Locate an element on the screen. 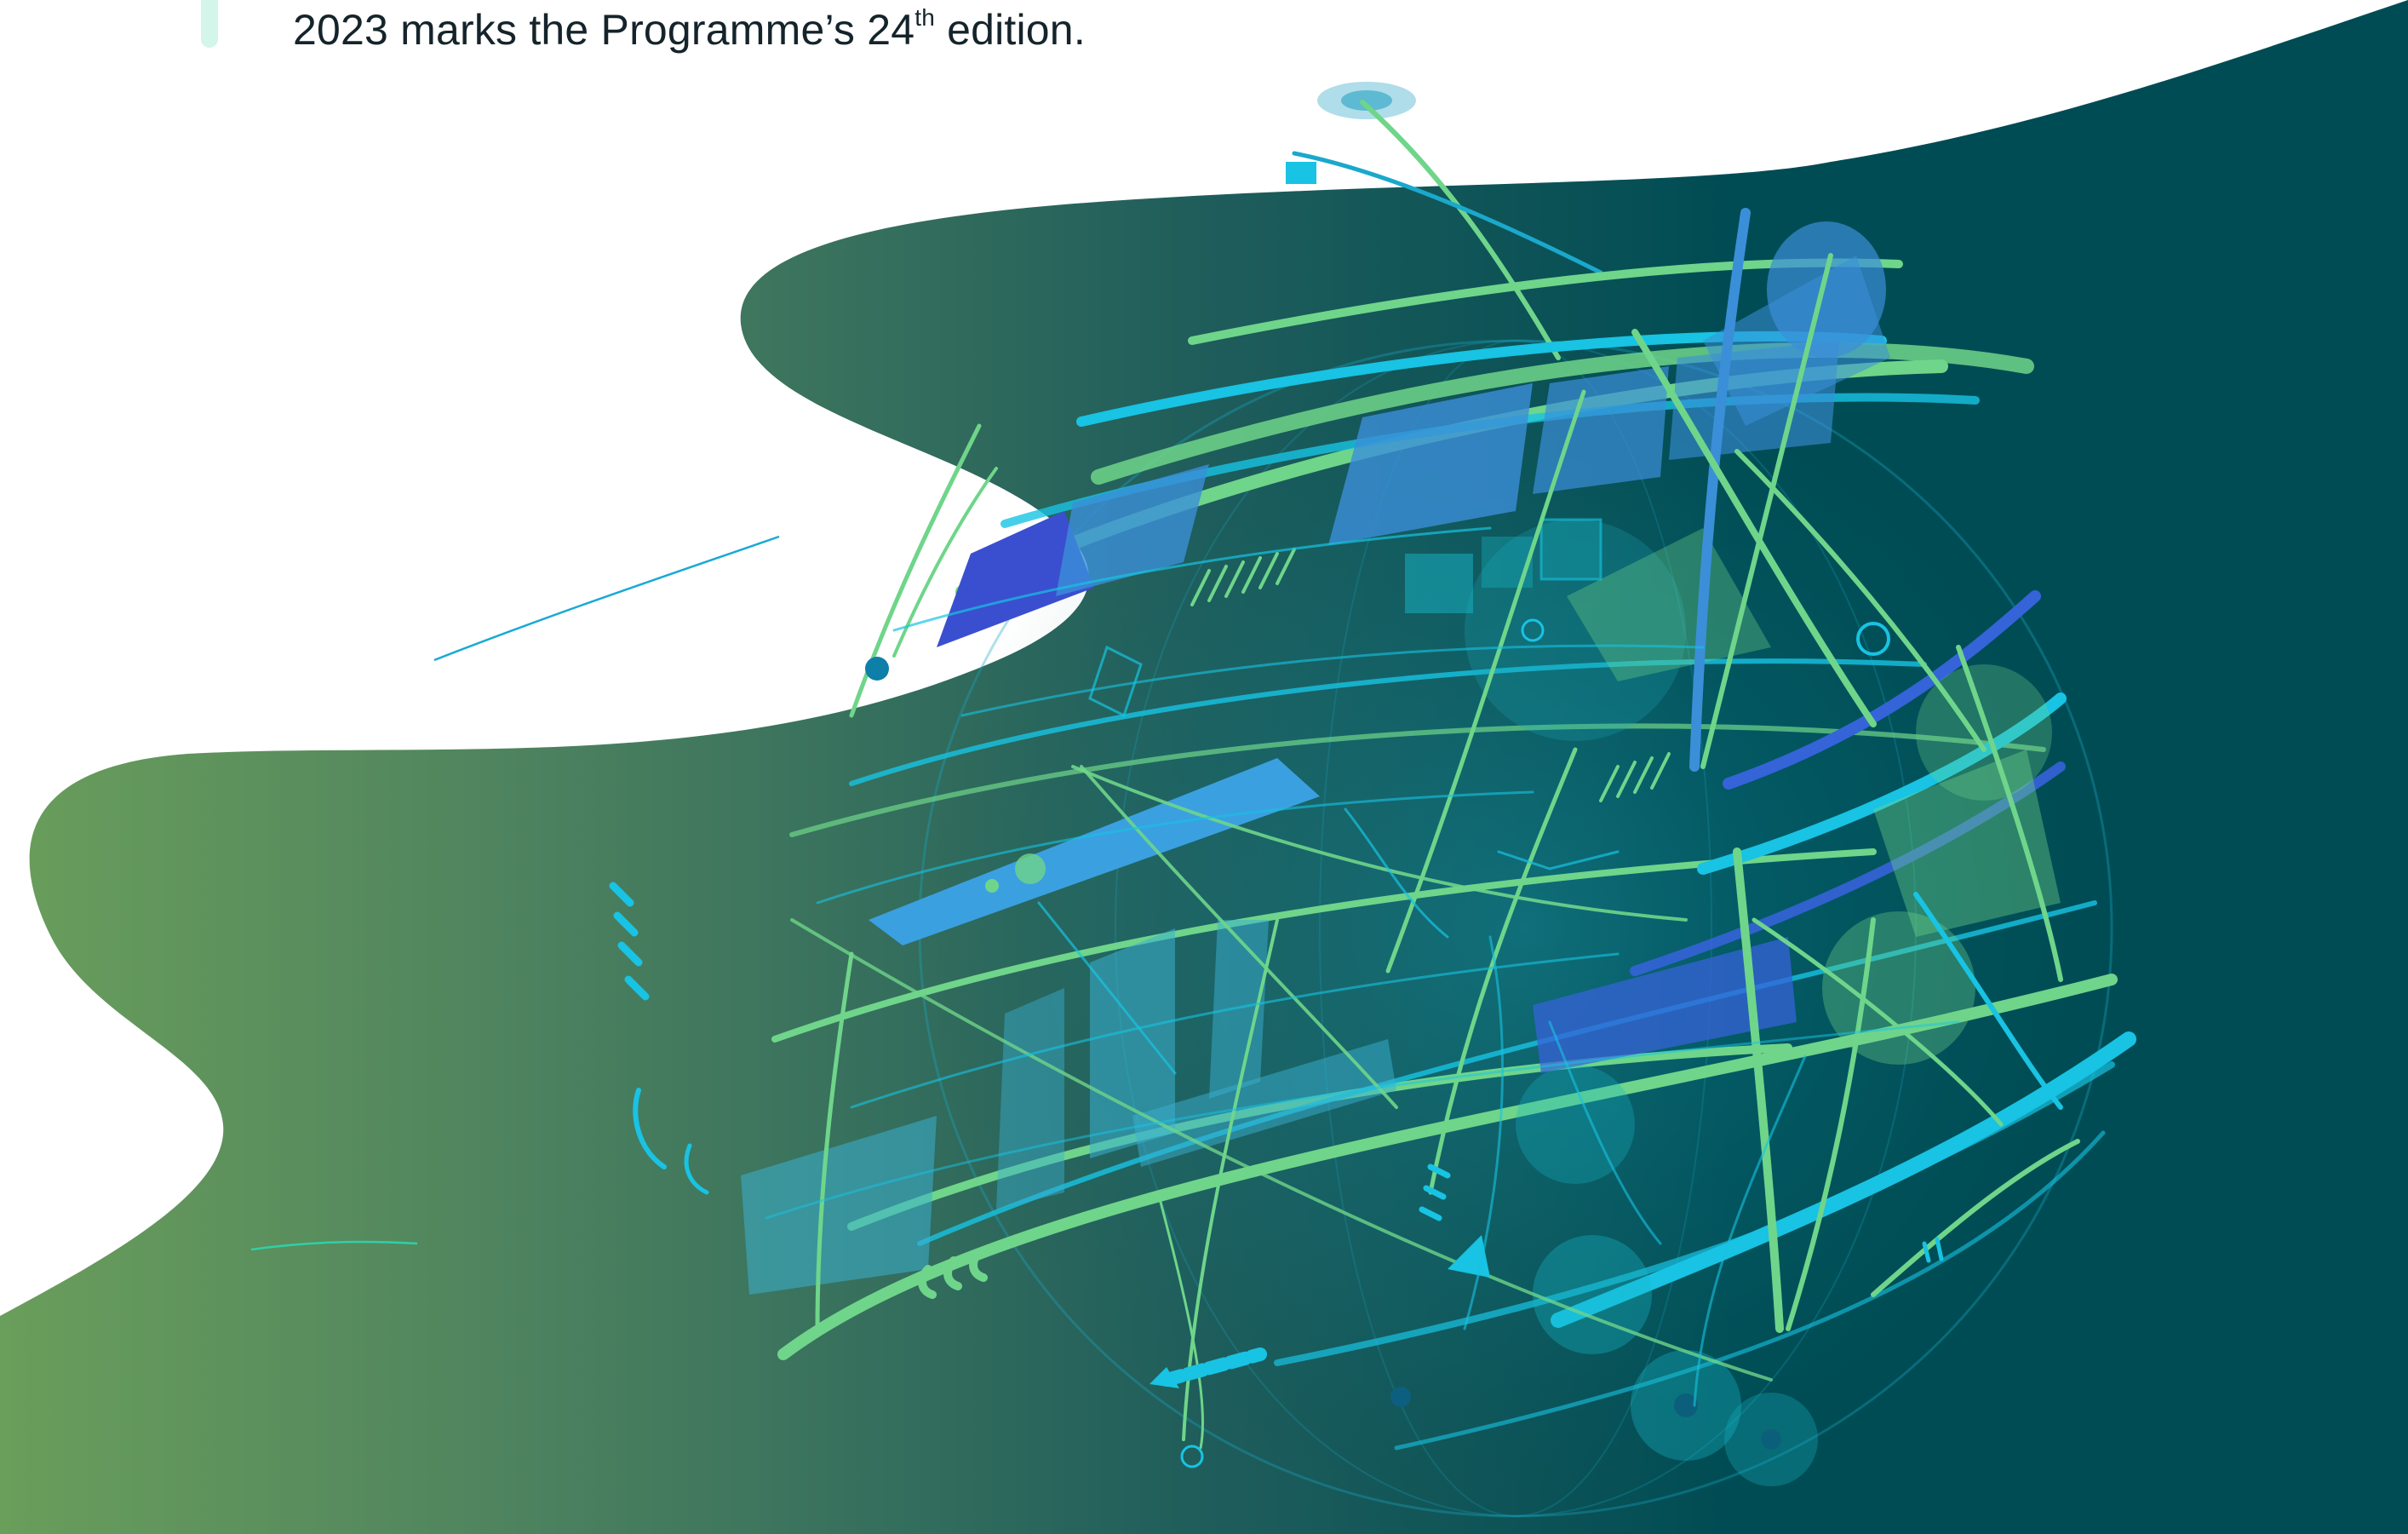 This screenshot has width=2408, height=1534. intro-text-main: 2023 marks the Programme’s 24 is located at coordinates (604, 30).